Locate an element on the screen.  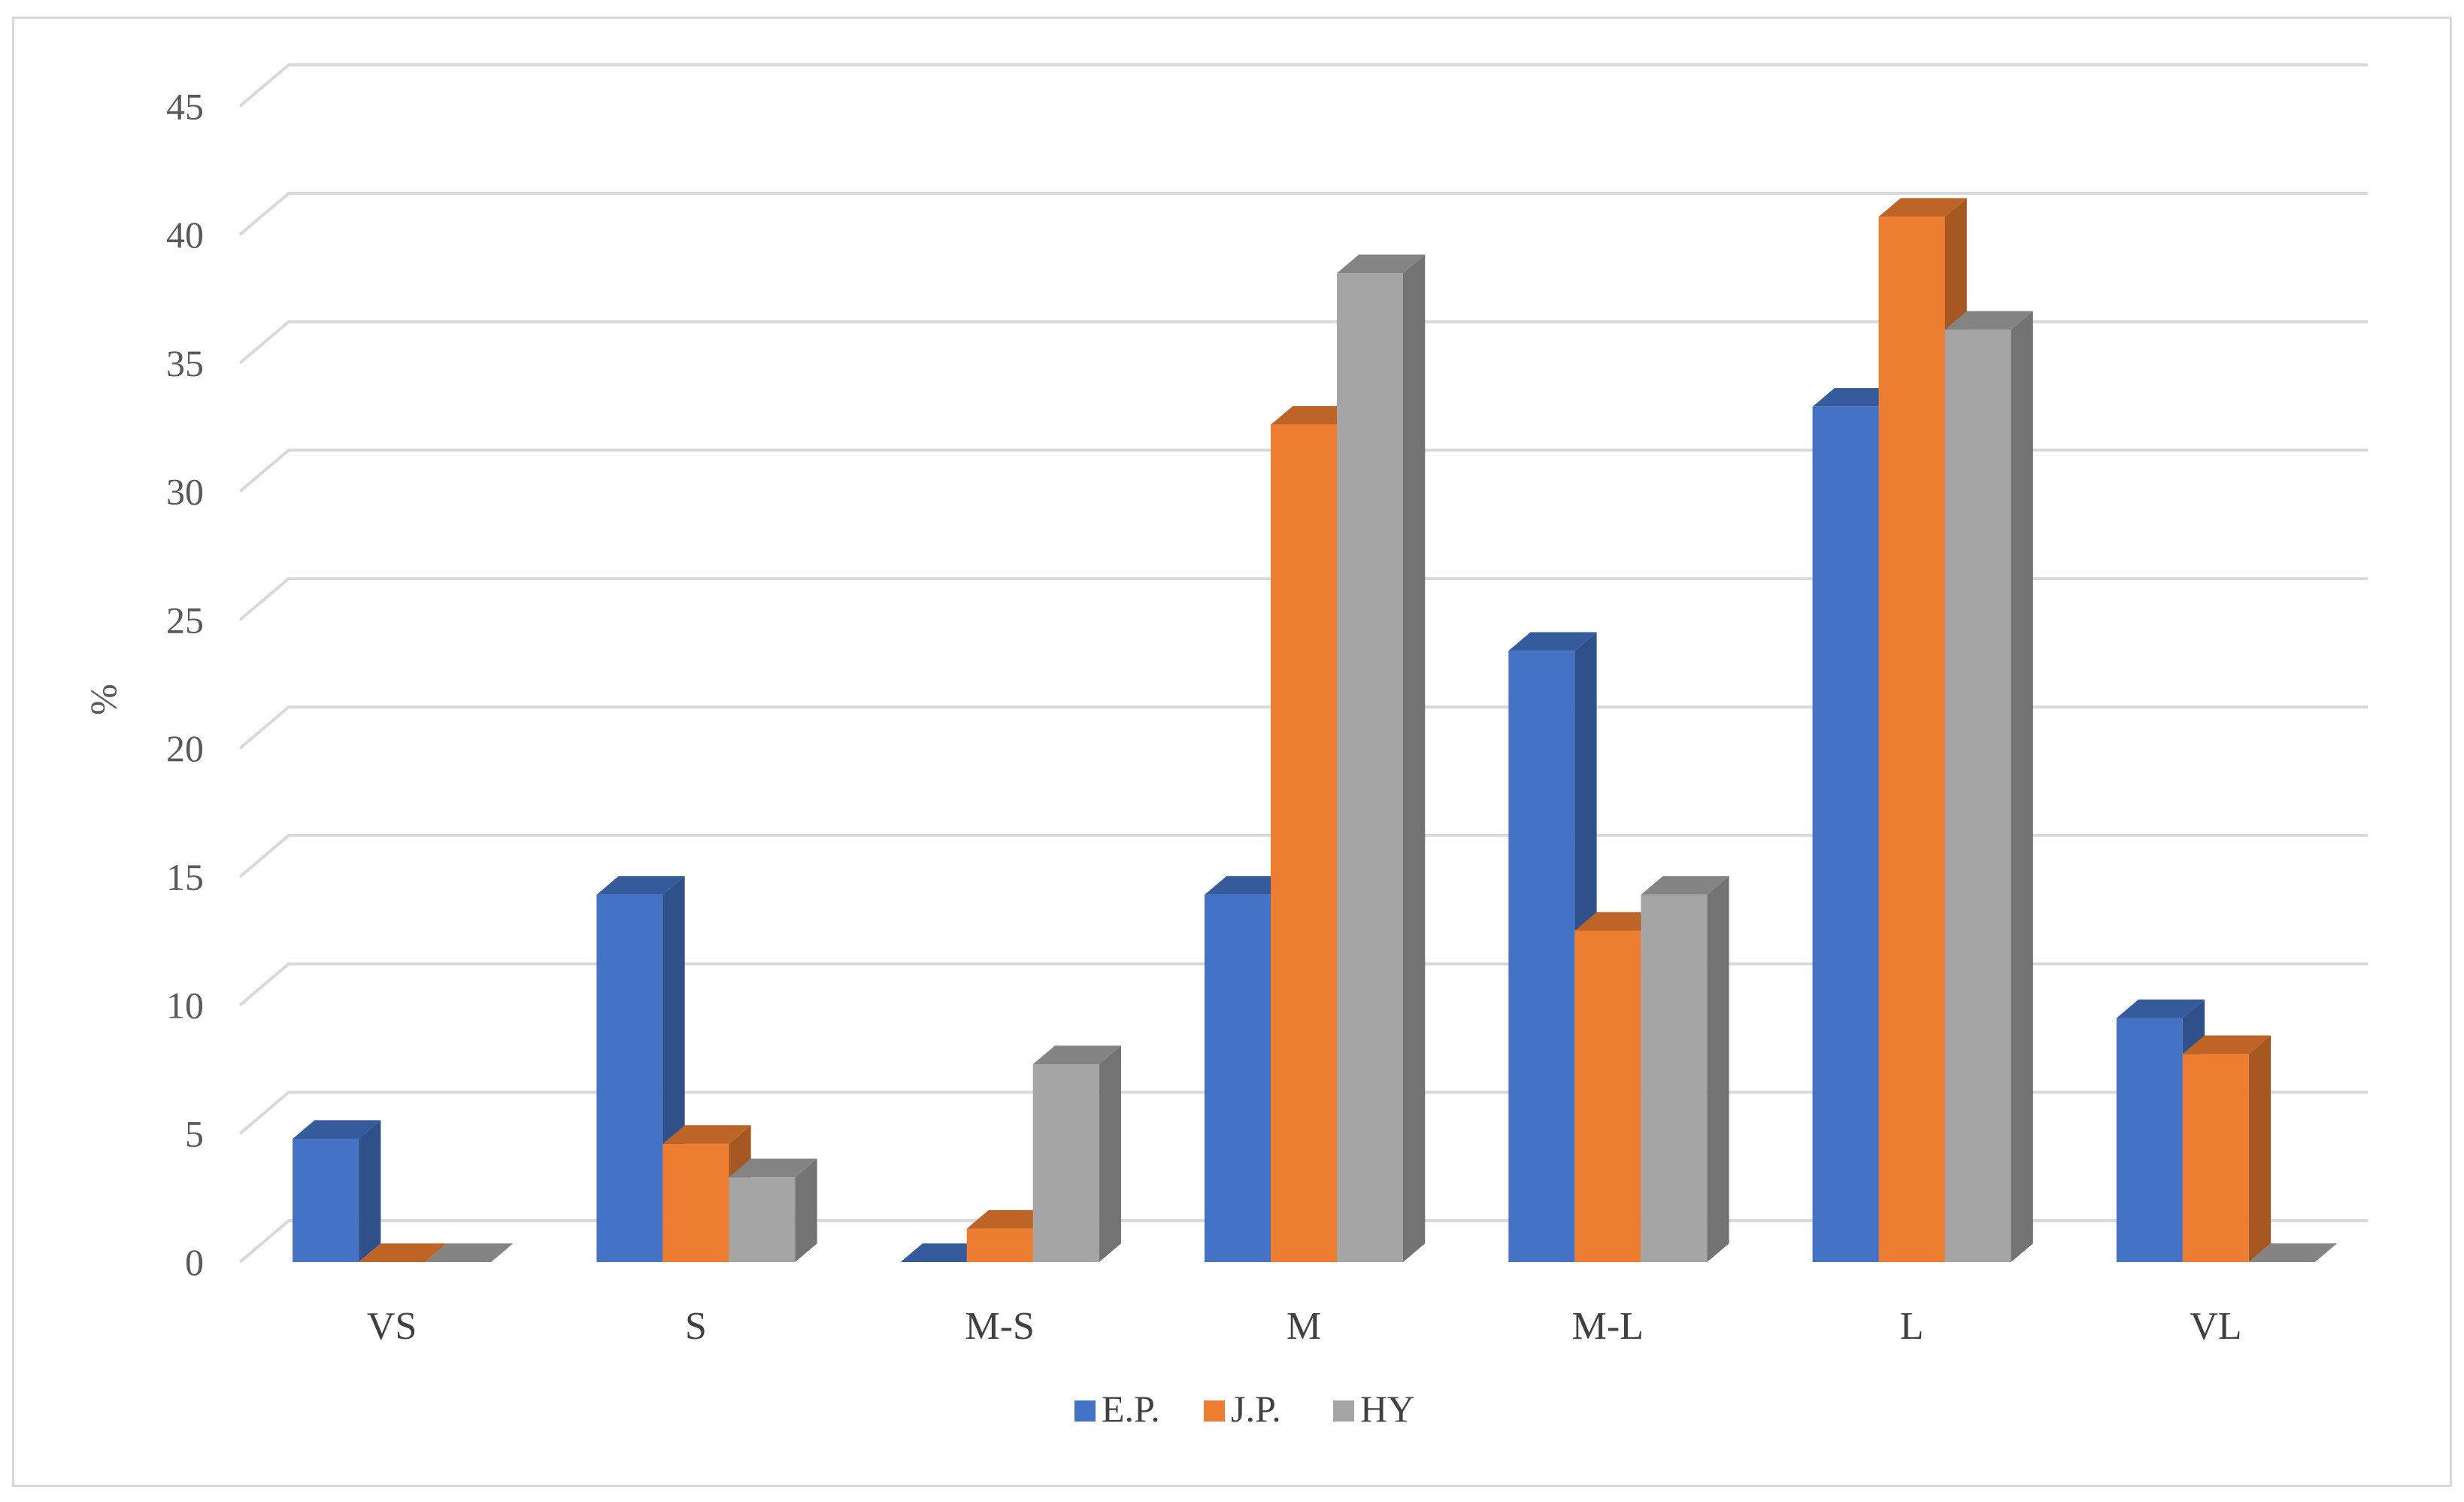
bar-hy-m is located at coordinates (1381, 758).